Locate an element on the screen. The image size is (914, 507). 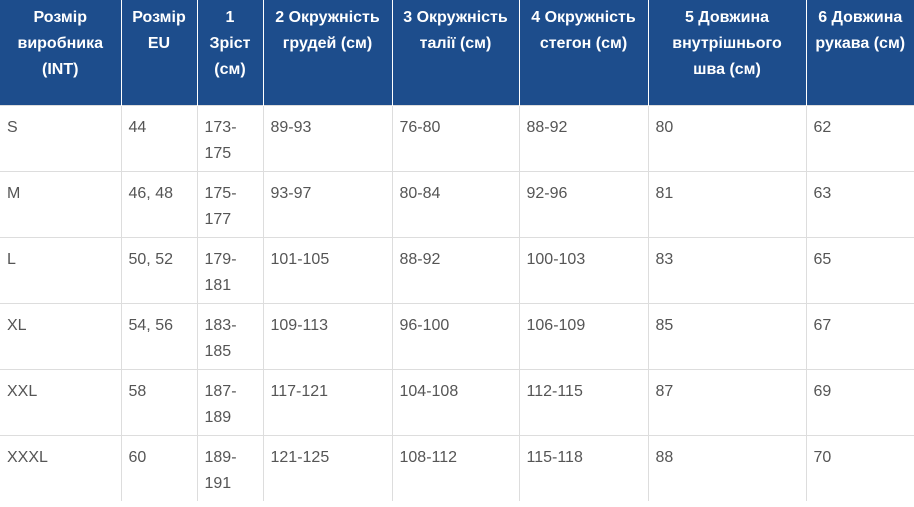
table-cell: 70 is located at coordinates (859, 467).